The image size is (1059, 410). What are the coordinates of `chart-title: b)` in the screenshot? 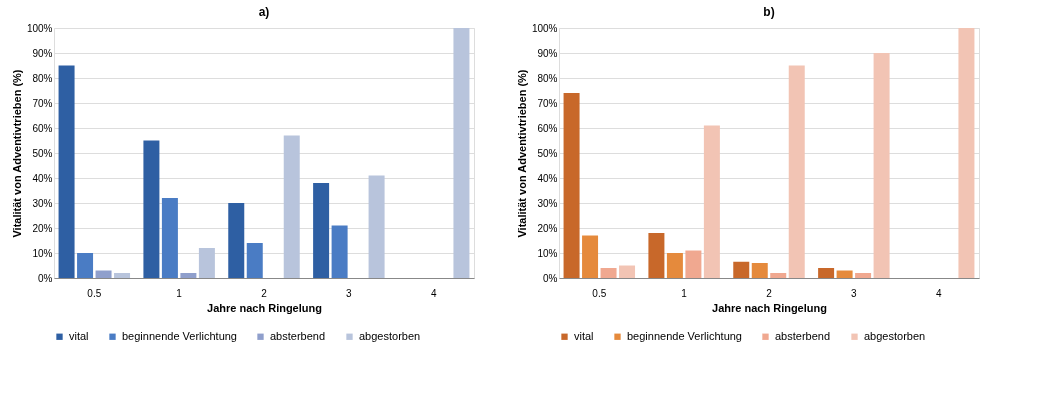 It's located at (769, 12).